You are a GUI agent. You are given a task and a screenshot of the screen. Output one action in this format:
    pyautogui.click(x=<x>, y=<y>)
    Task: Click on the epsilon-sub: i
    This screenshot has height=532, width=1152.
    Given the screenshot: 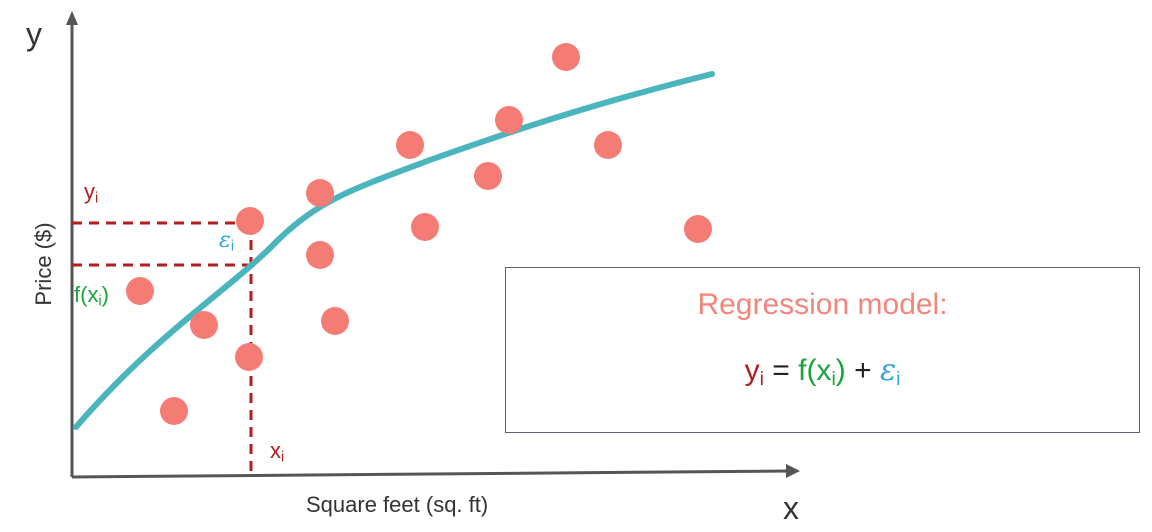 What is the action you would take?
    pyautogui.click(x=232, y=246)
    